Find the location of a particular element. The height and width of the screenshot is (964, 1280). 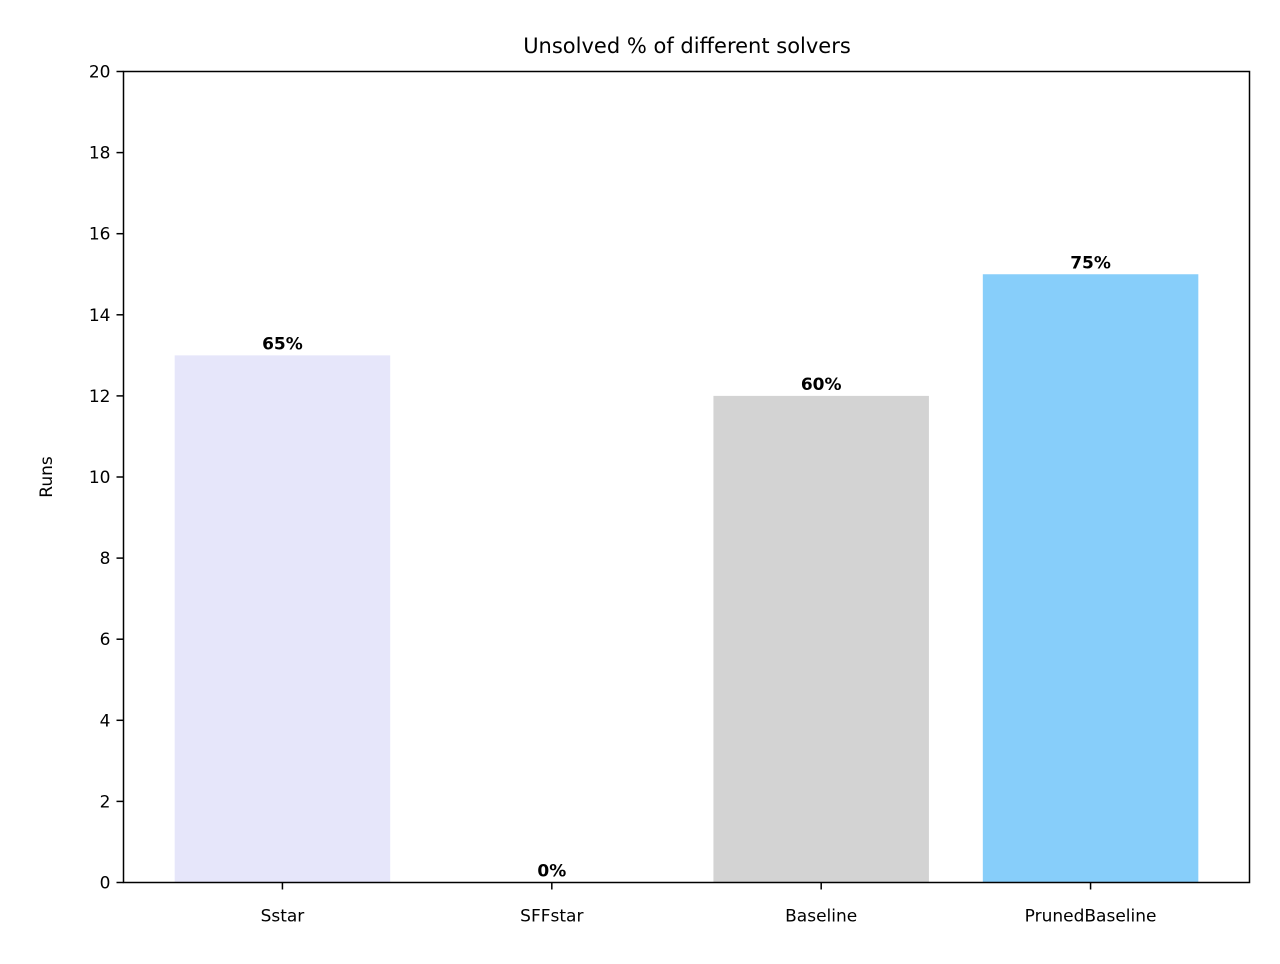

y-tick-label: 16 is located at coordinates (100, 235).